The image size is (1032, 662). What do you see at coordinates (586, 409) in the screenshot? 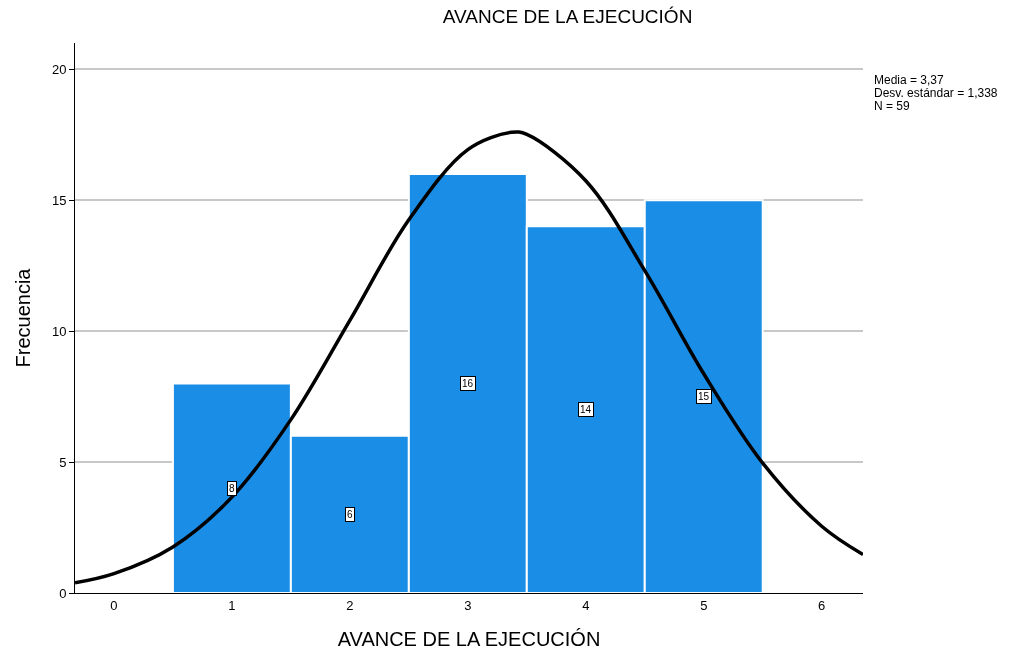
I see `data-label: 14` at bounding box center [586, 409].